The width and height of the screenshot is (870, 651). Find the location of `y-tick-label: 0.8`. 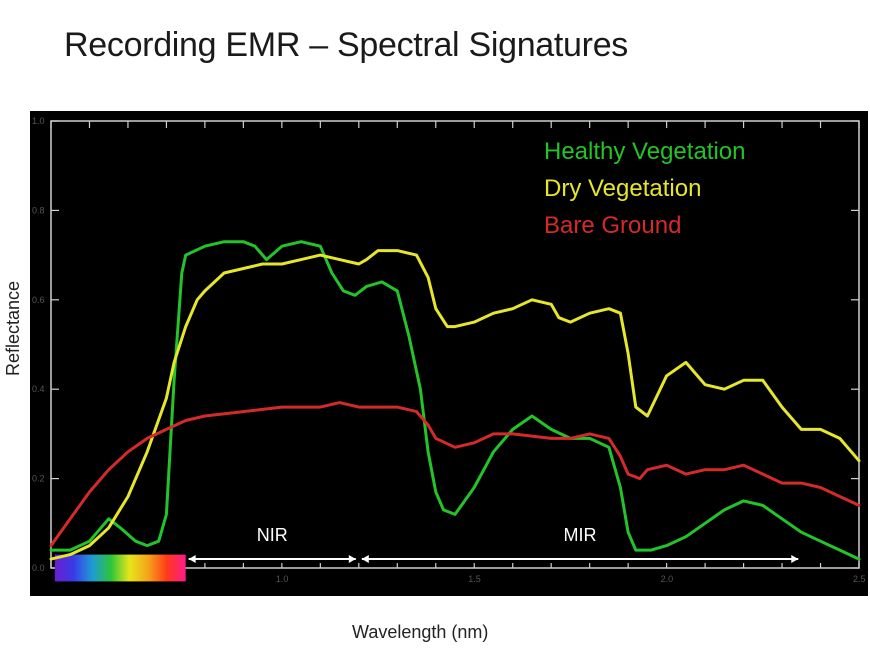

y-tick-label: 0.8 is located at coordinates (38, 210).